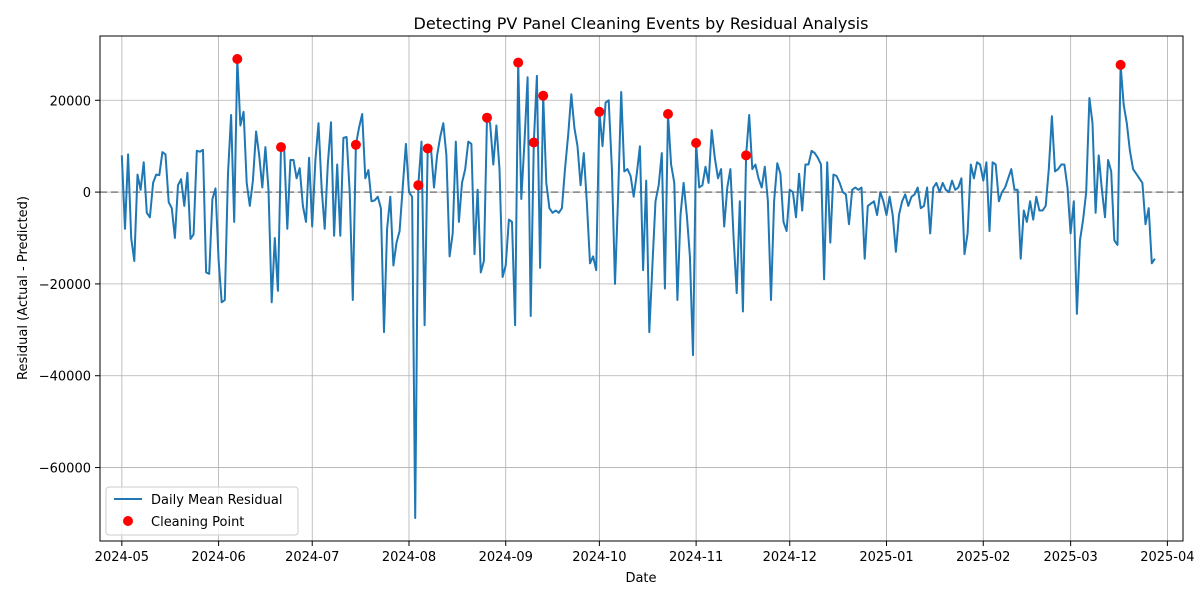 This screenshot has width=1200, height=600. I want to click on x-tick-label: 2024-10, so click(599, 557).